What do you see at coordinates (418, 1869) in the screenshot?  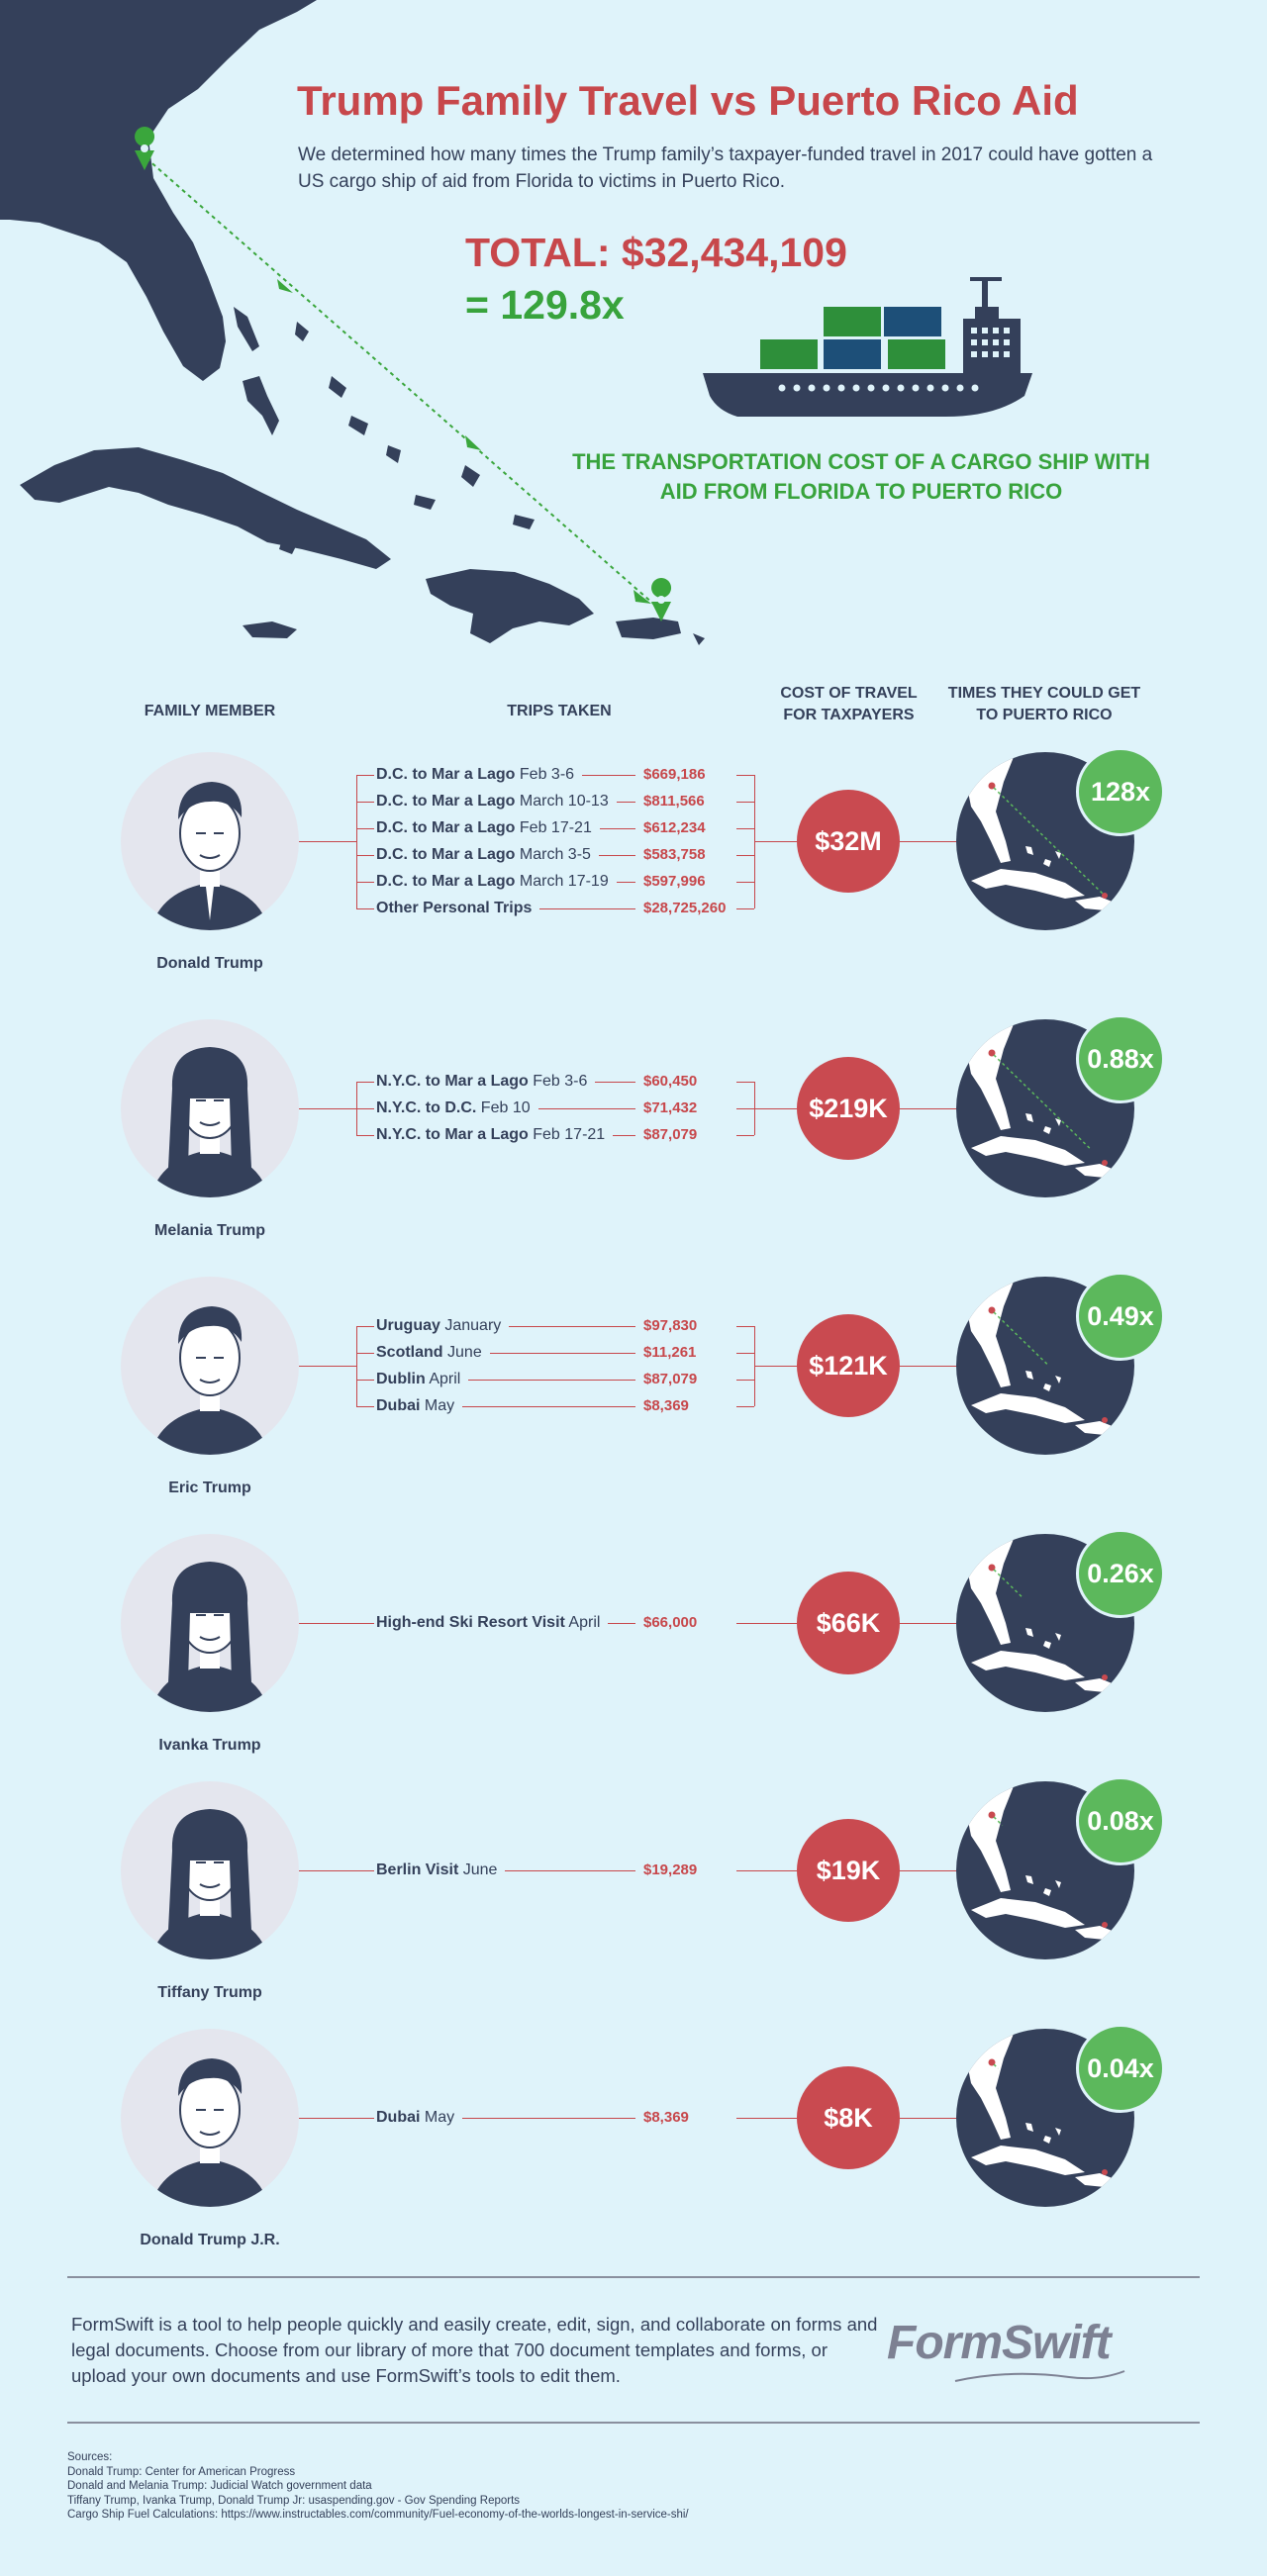 I see `trip-place: Berlin Visit` at bounding box center [418, 1869].